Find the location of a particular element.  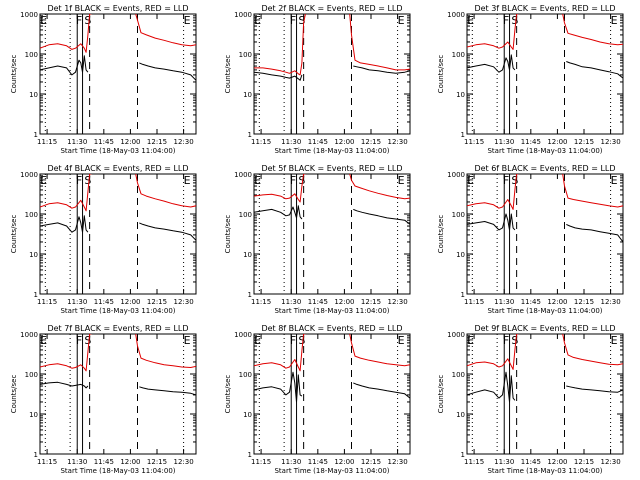

y-axis-label: Counts/sec is located at coordinates (14, 74).